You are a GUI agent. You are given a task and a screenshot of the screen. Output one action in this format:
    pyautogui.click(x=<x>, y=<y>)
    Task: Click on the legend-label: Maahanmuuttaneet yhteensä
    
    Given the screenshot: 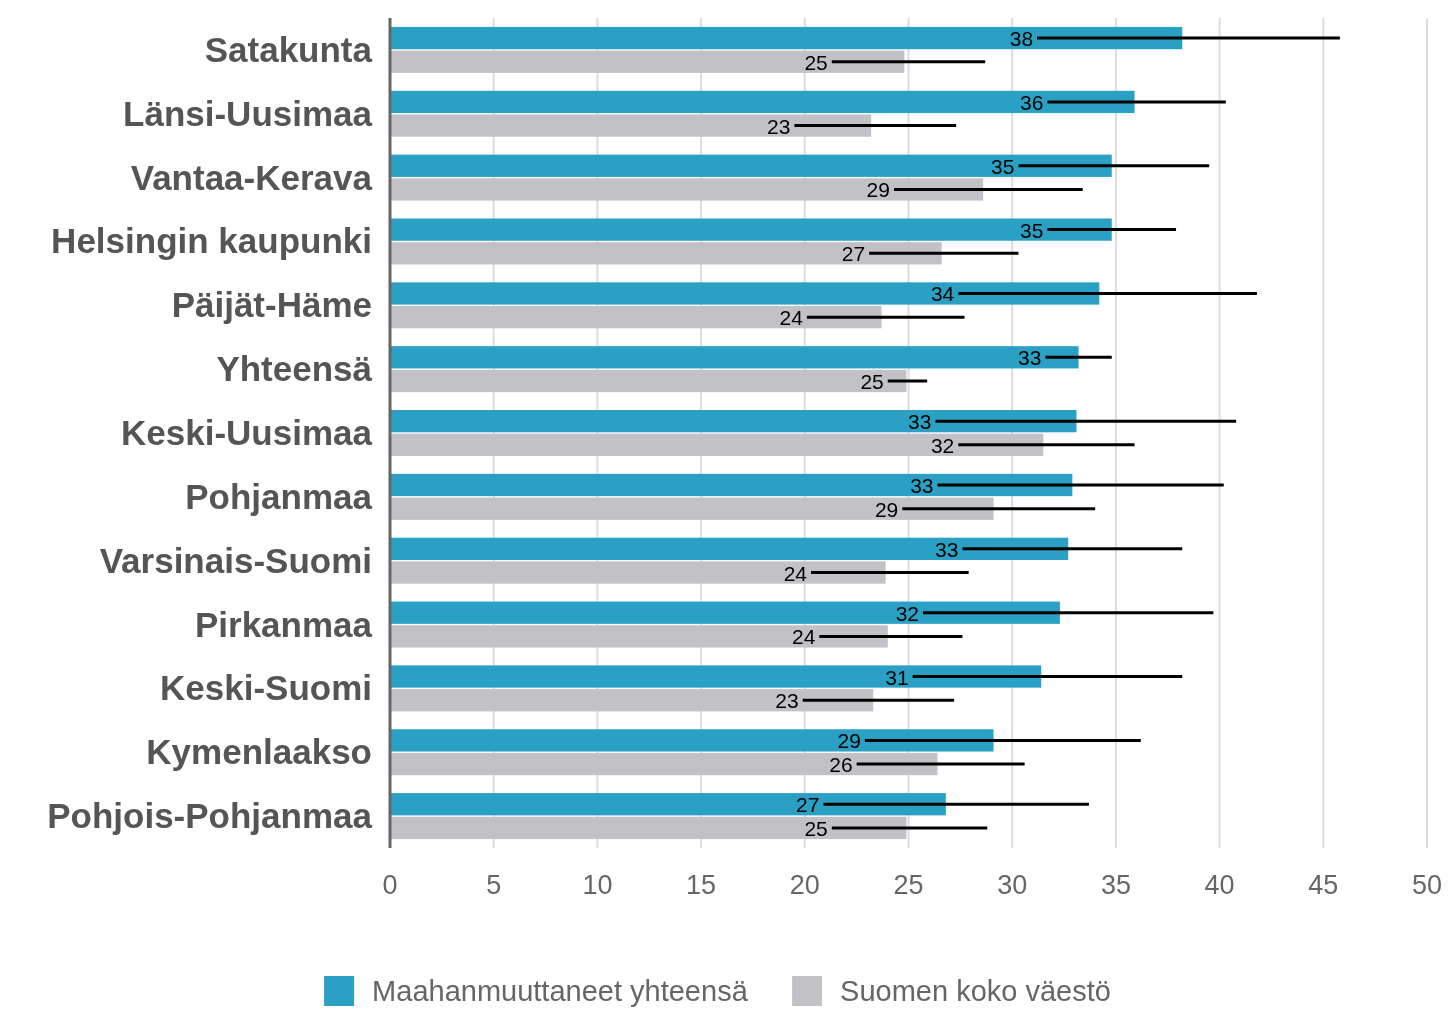 What is the action you would take?
    pyautogui.click(x=560, y=991)
    